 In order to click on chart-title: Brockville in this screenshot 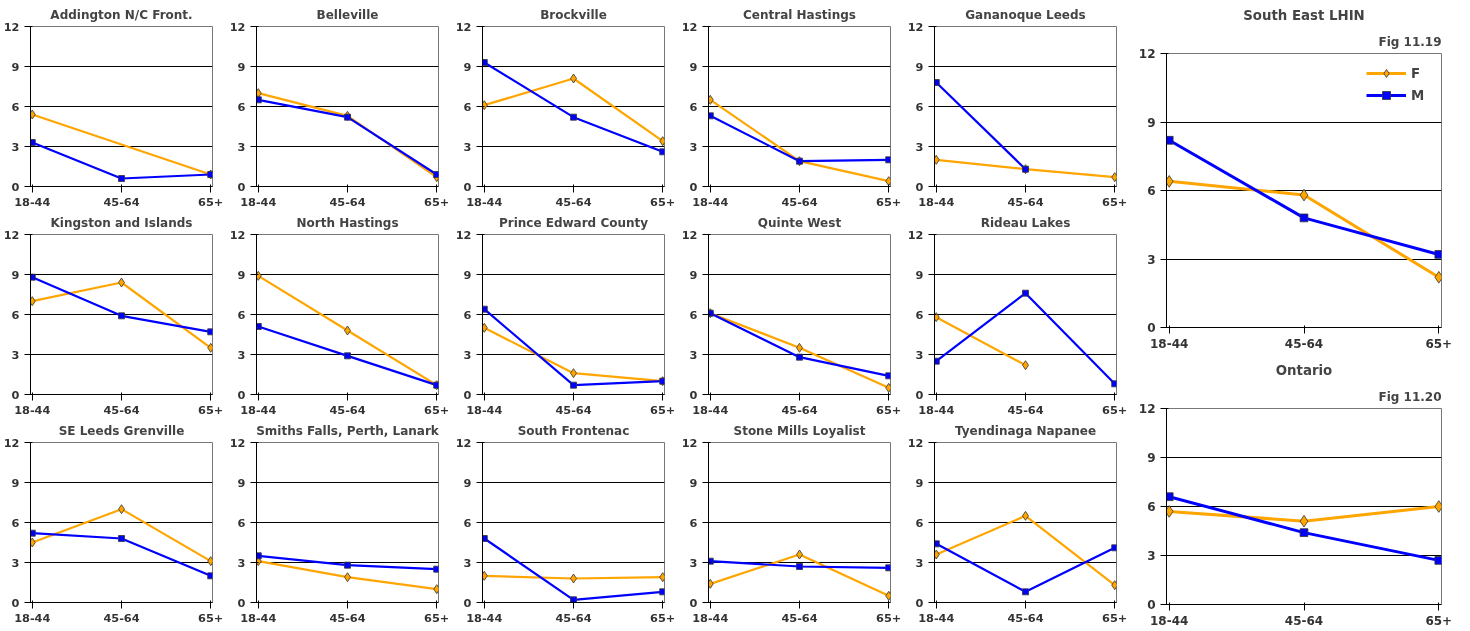, I will do `click(573, 14)`.